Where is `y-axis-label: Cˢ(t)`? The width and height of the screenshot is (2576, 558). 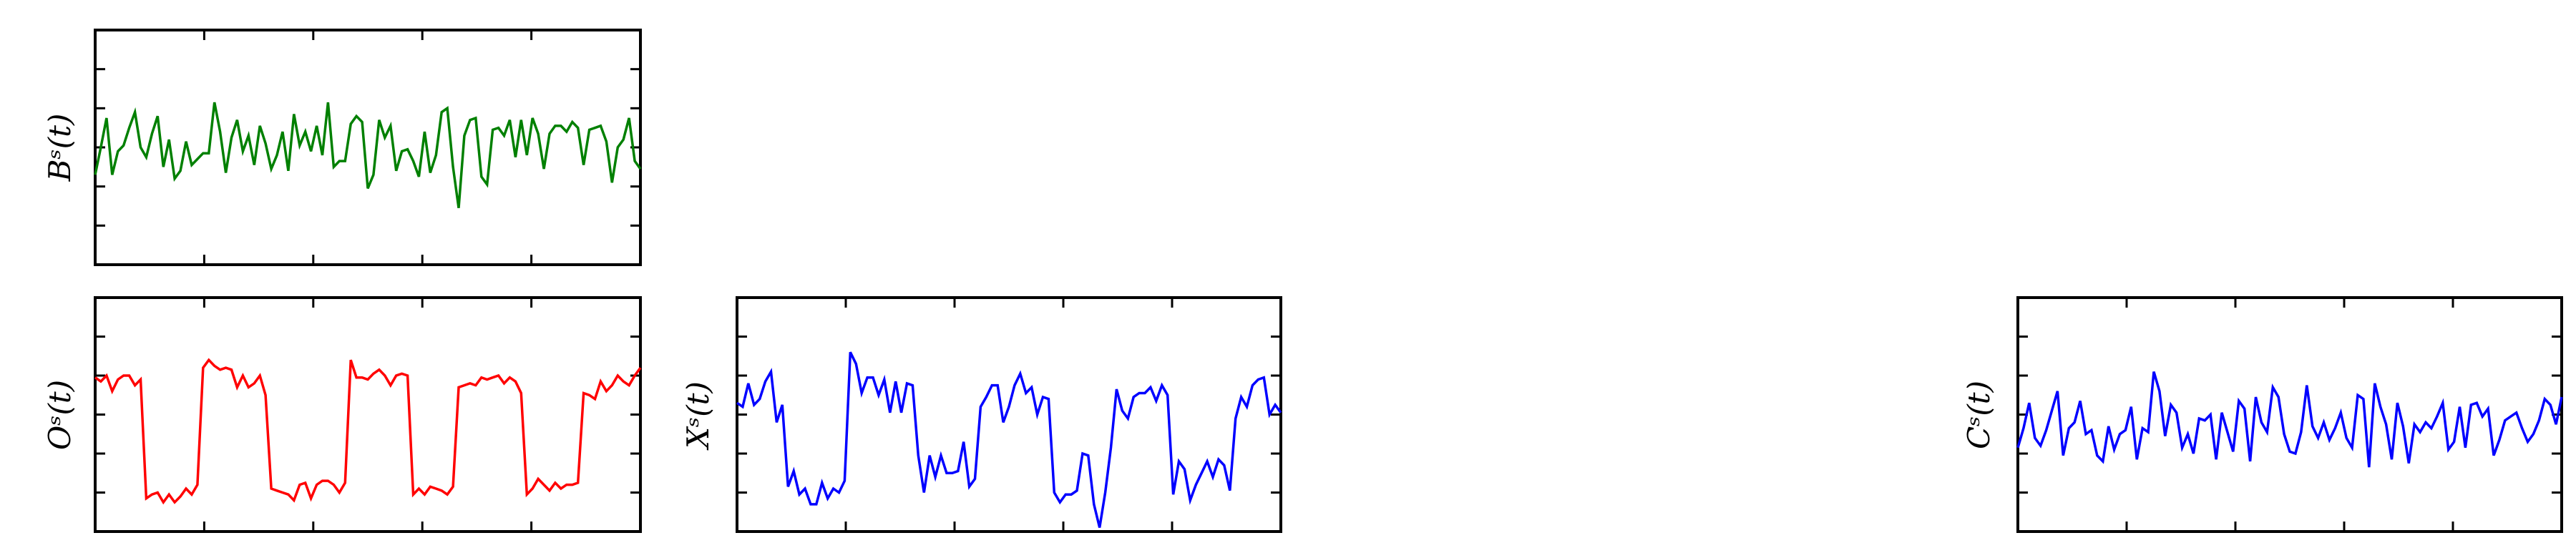 y-axis-label: Cˢ(t) is located at coordinates (1978, 415).